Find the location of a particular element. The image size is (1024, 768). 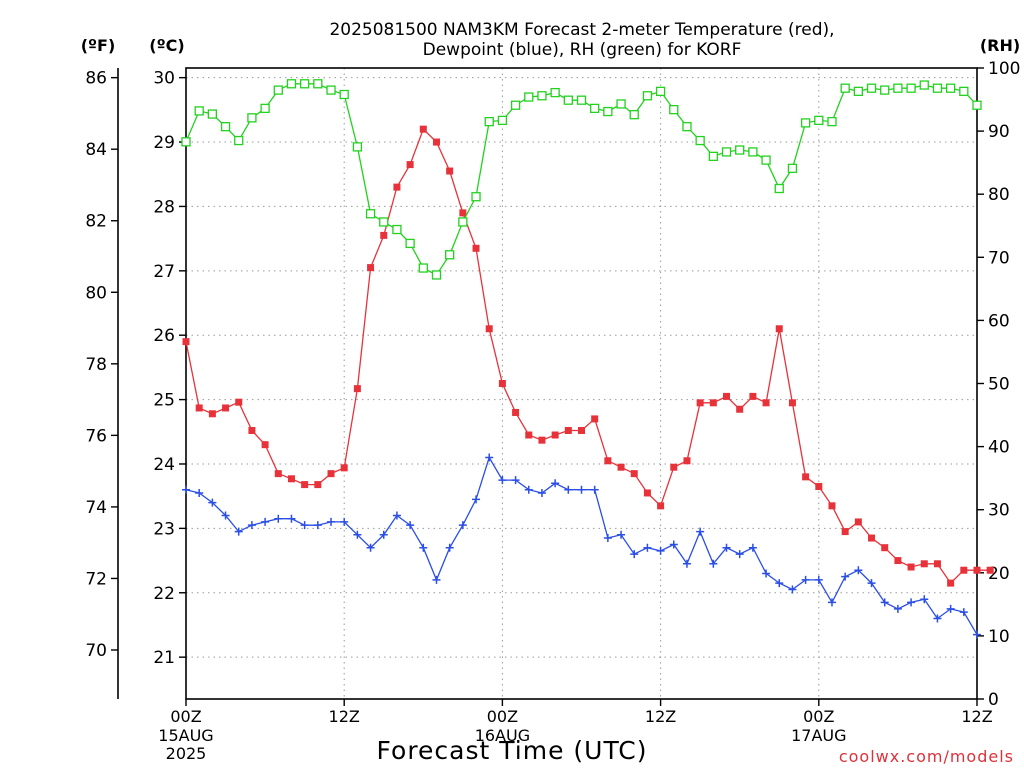

celsius-tick-label: 21 is located at coordinates (164, 658).